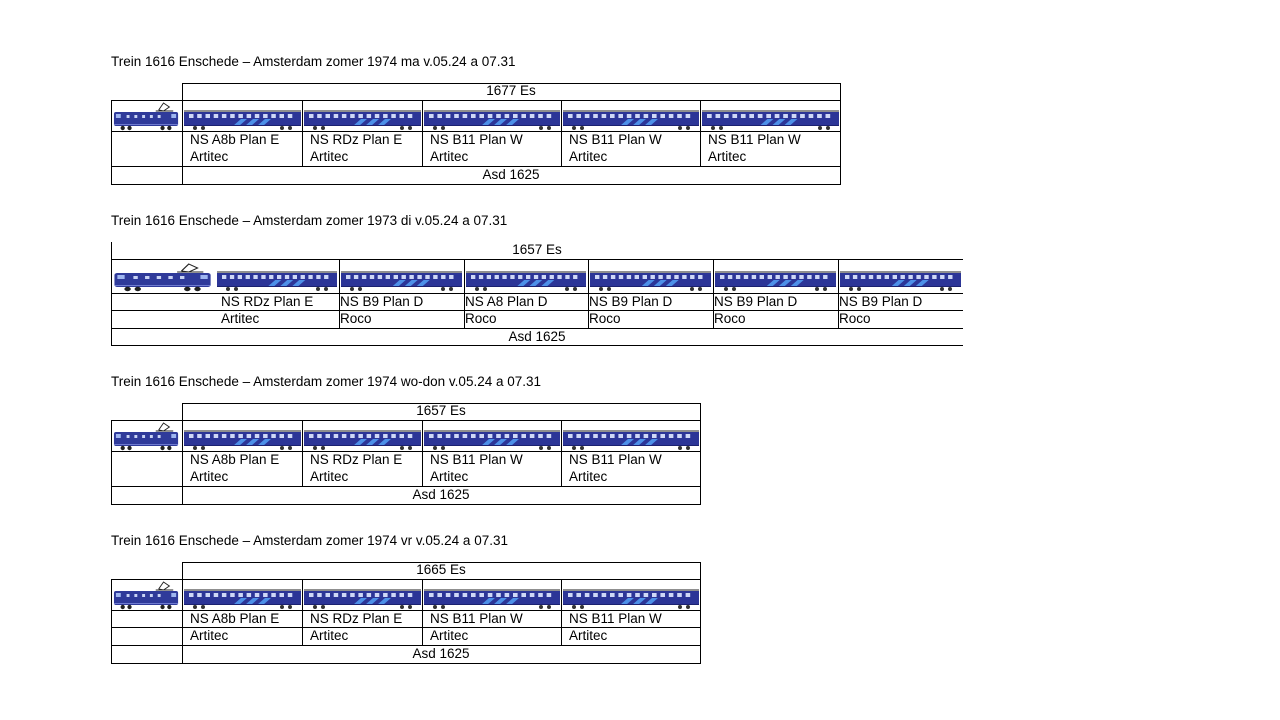  What do you see at coordinates (506, 301) in the screenshot?
I see `vehicle-type-label: NS A8 Plan D` at bounding box center [506, 301].